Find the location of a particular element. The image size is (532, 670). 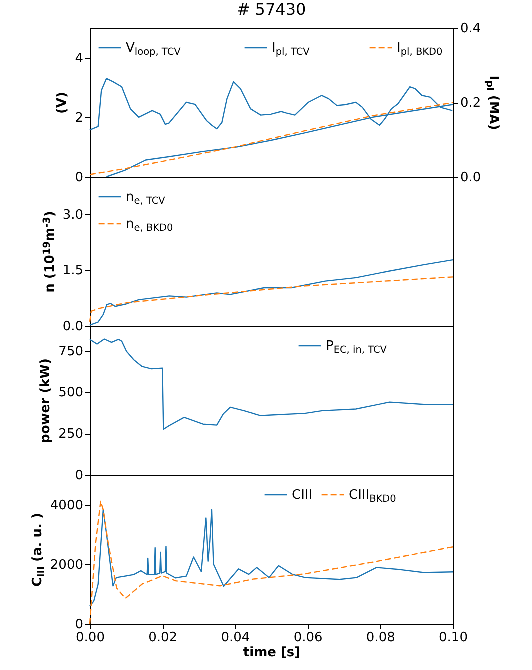

x-tick-label: 0.08 is located at coordinates (381, 638).